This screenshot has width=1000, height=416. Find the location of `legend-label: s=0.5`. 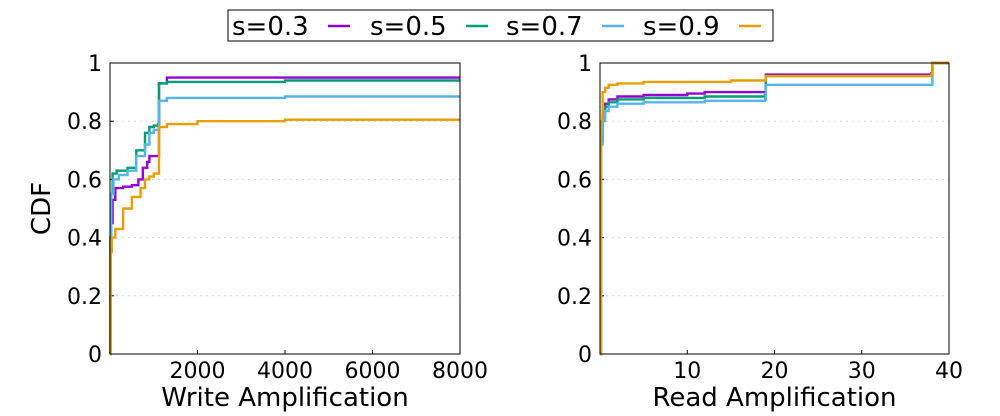

legend-label: s=0.5 is located at coordinates (408, 27).